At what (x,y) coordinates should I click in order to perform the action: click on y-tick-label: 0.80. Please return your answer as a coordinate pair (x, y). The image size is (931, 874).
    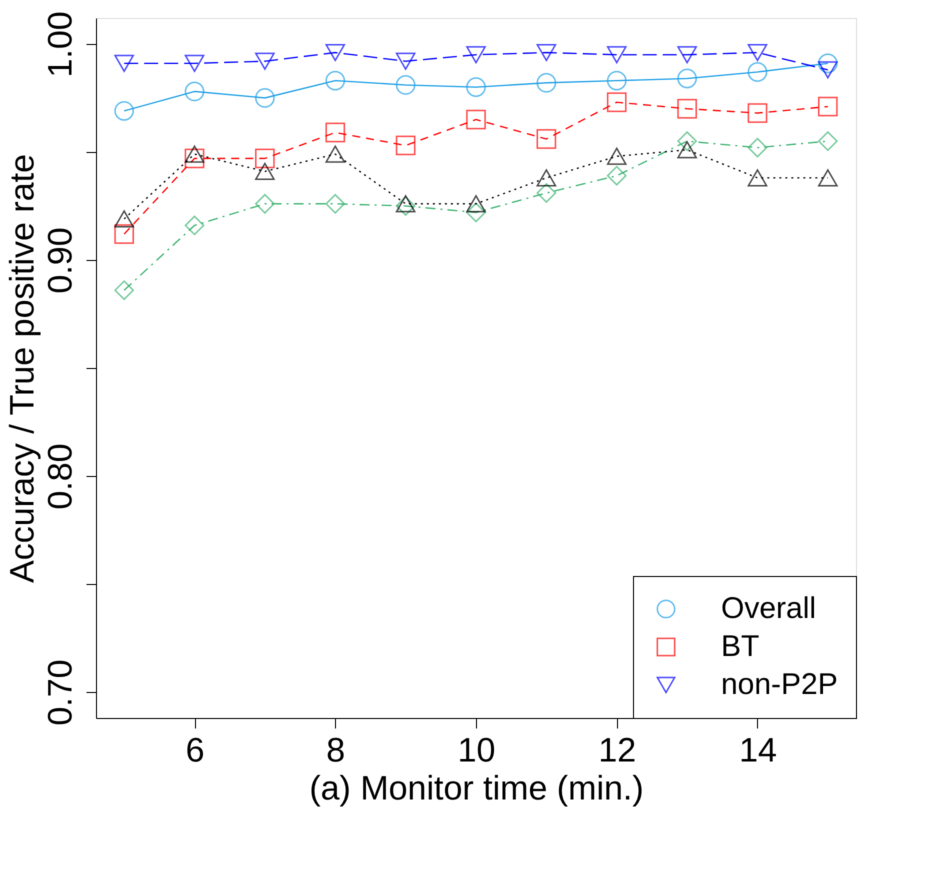
    Looking at the image, I should click on (61, 476).